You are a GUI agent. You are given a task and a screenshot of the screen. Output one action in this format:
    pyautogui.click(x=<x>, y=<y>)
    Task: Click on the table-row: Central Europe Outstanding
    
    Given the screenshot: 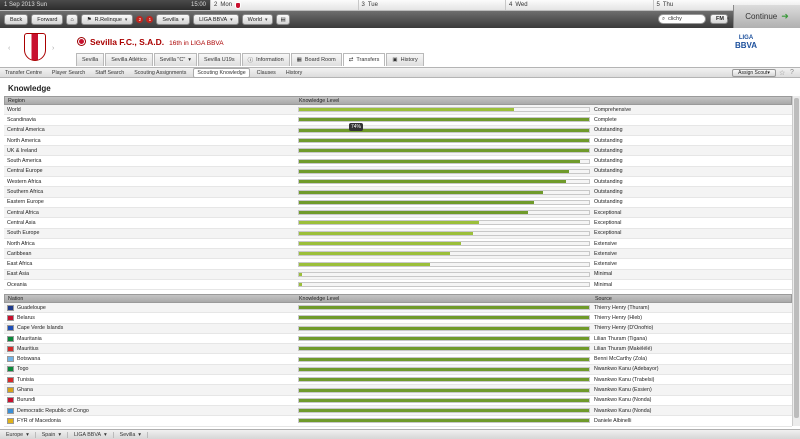 What is the action you would take?
    pyautogui.click(x=398, y=172)
    